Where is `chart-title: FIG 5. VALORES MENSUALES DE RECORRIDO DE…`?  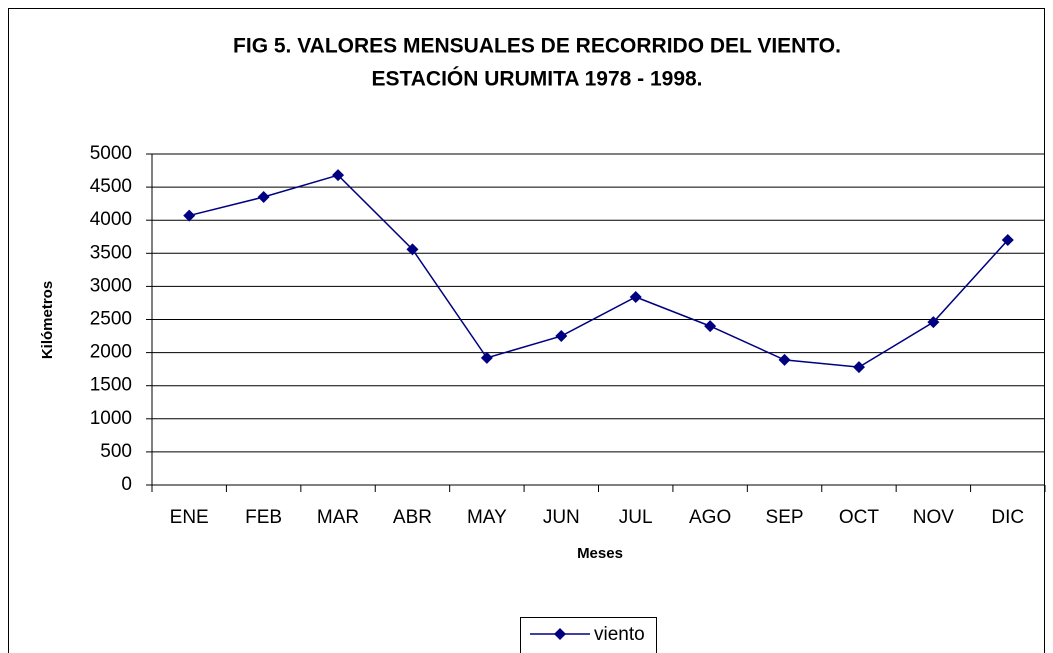 chart-title: FIG 5. VALORES MENSUALES DE RECORRIDO DE… is located at coordinates (537, 46).